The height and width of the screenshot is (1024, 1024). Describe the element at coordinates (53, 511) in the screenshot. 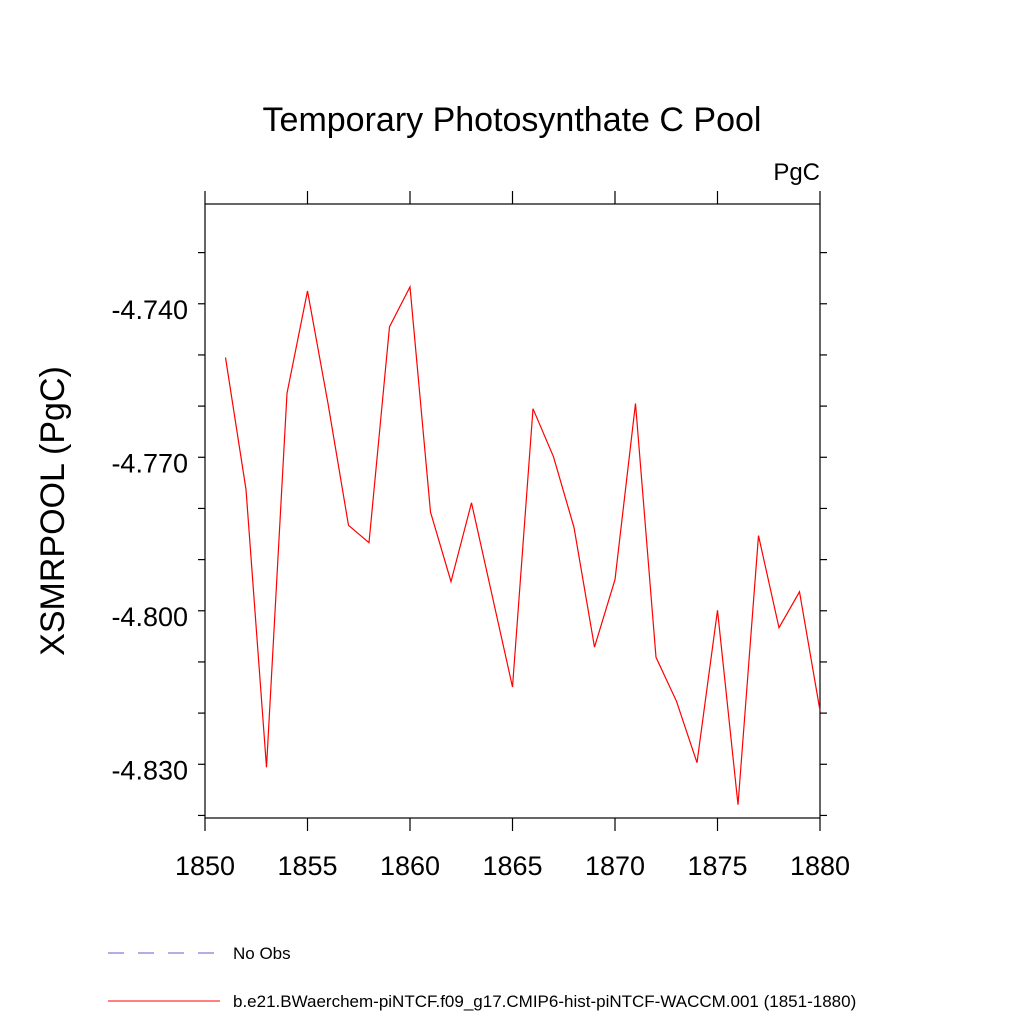

I see `y-axis-label: XSMRPOOL (PgC)` at that location.